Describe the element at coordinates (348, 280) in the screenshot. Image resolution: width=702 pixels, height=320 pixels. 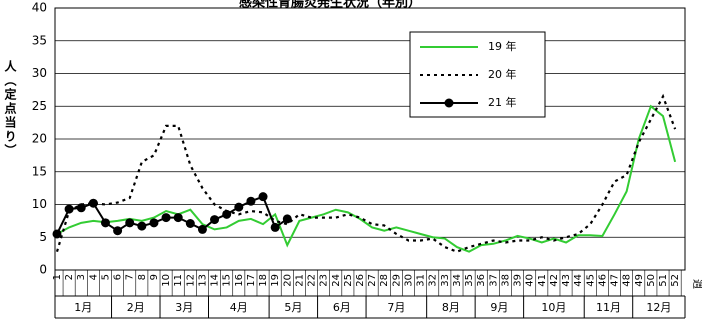
I see `x-tick-label: 25` at that location.